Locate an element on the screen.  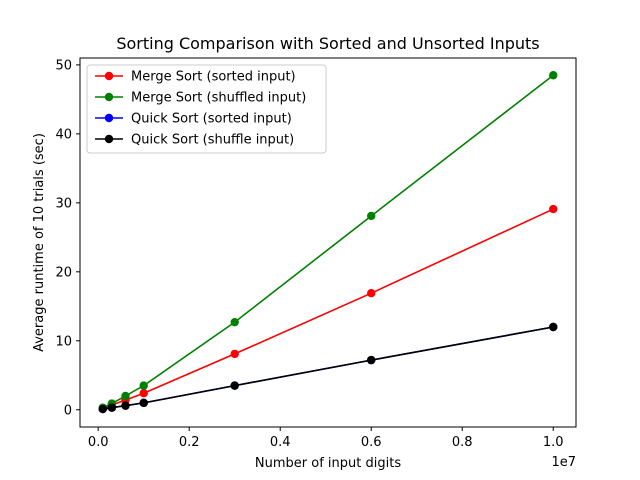
y-tick-label: 50 is located at coordinates (63, 65).